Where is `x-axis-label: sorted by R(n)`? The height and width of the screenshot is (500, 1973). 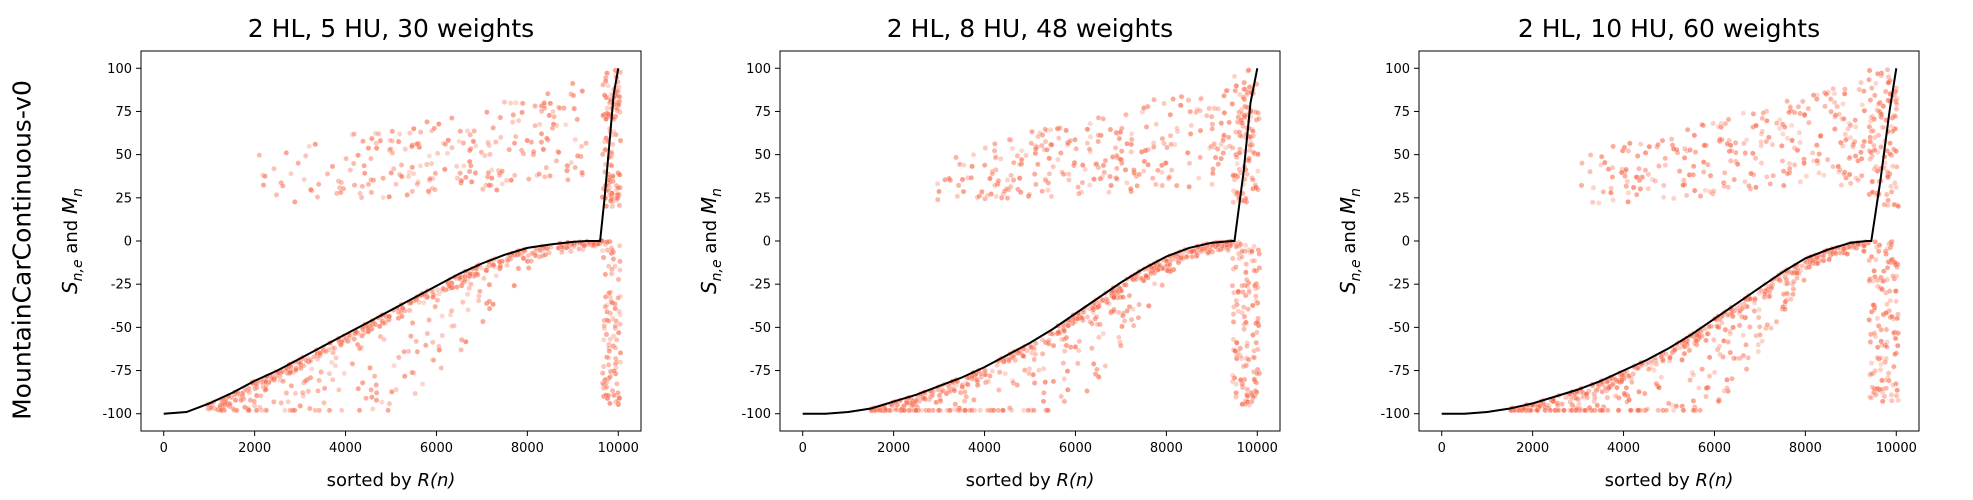 x-axis-label: sorted by R(n) is located at coordinates (1030, 480).